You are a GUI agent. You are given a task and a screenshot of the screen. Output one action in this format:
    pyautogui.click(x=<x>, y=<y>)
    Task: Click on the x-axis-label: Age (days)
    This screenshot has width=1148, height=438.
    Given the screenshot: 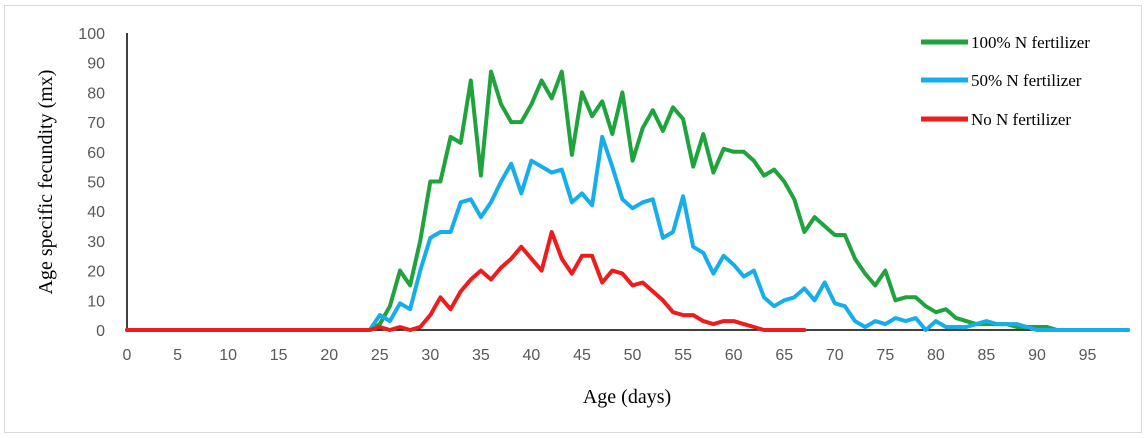 What is the action you would take?
    pyautogui.click(x=627, y=397)
    